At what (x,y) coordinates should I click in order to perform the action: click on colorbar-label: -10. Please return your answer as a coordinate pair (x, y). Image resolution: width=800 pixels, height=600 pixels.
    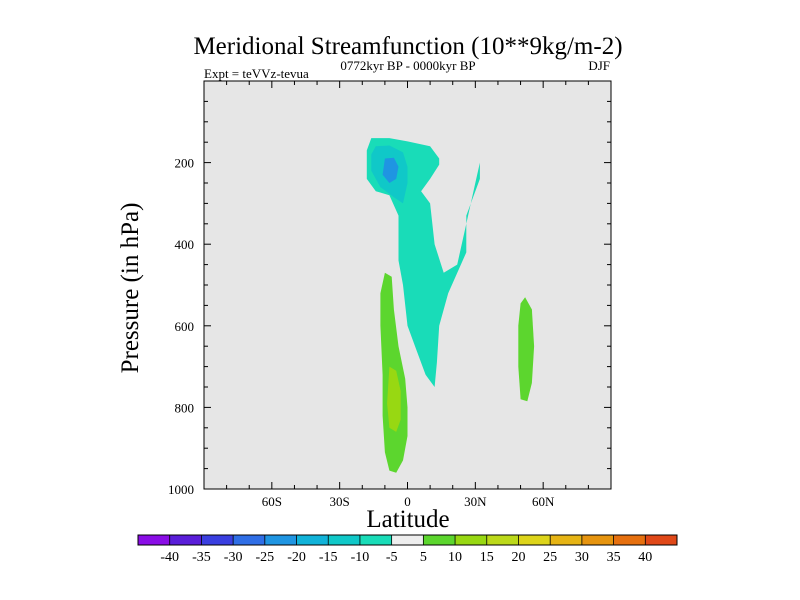
    Looking at the image, I should click on (360, 557).